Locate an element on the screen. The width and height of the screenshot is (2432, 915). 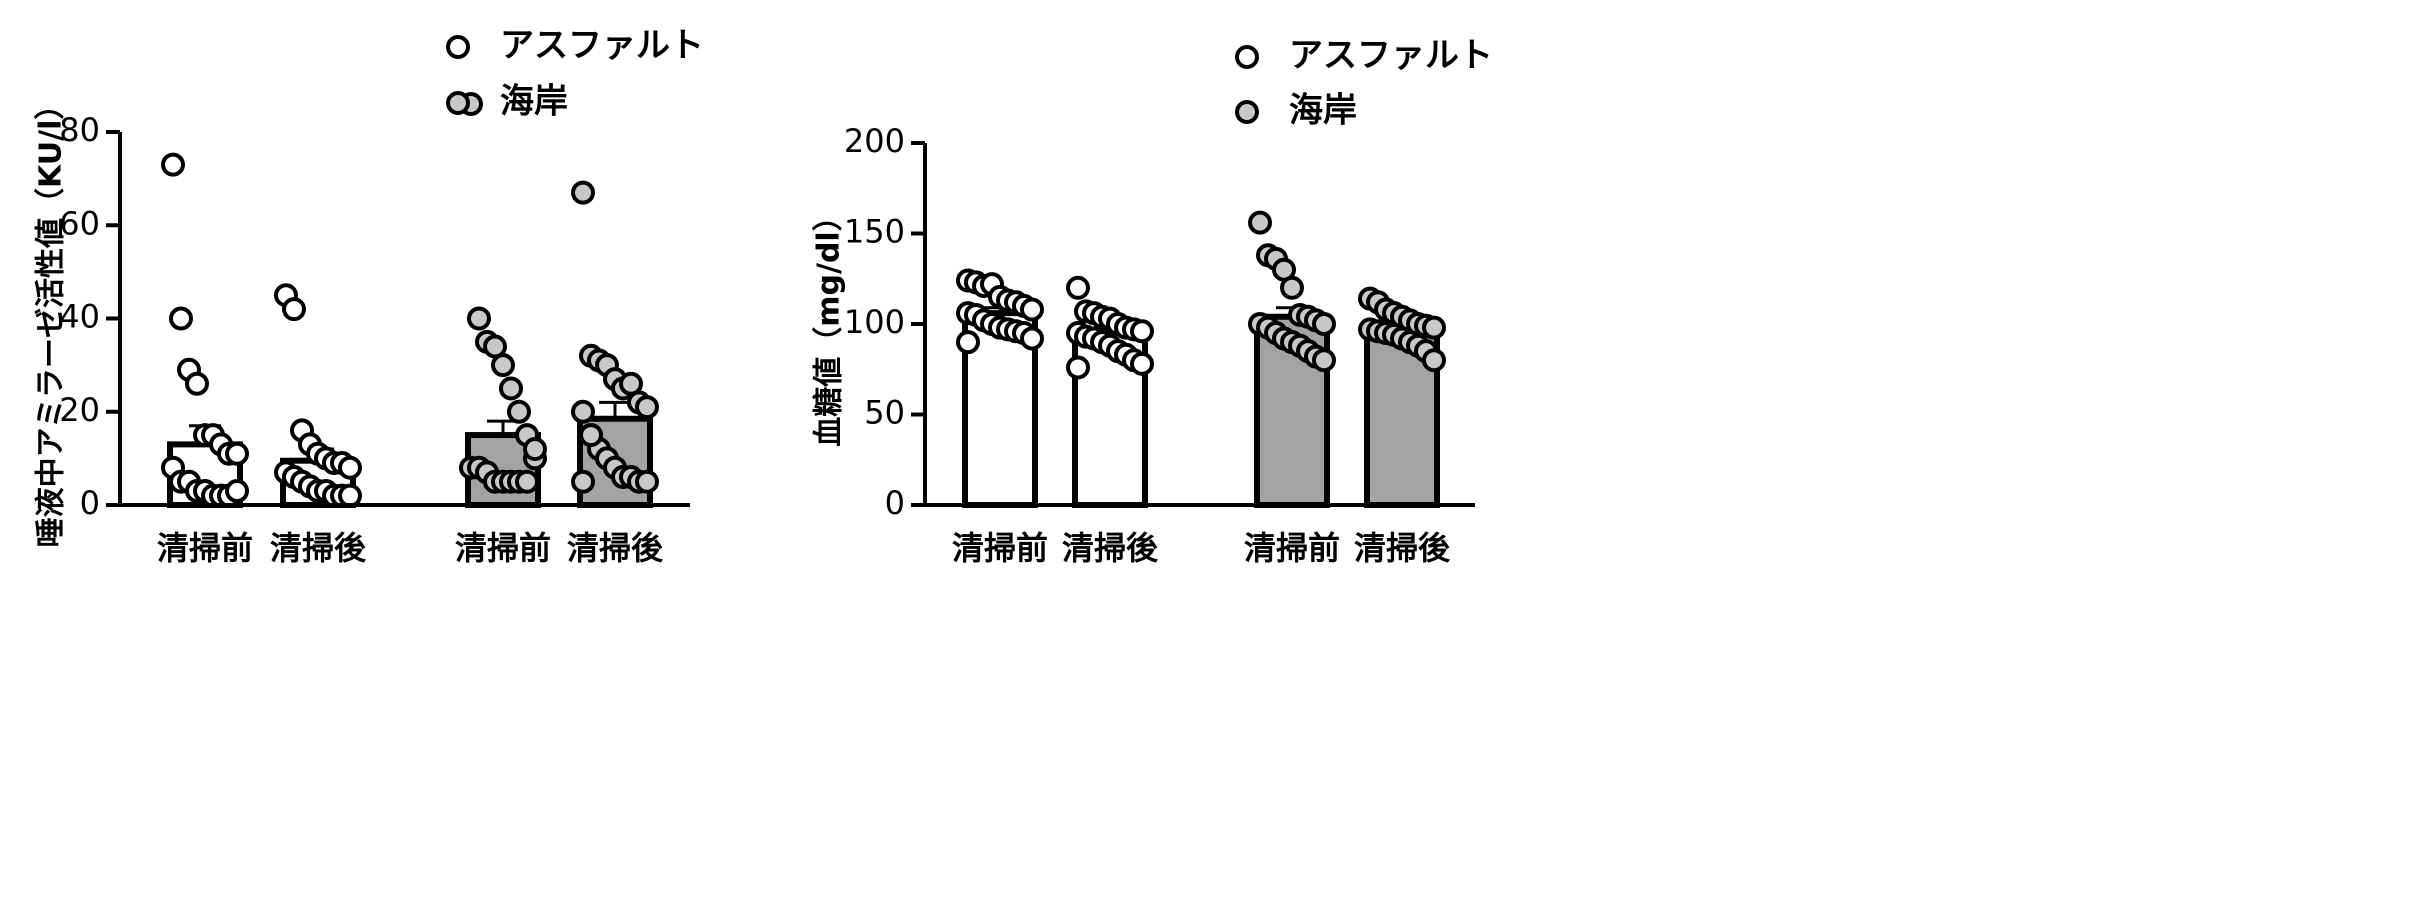
y-tick-label: 60 is located at coordinates (79, 223).